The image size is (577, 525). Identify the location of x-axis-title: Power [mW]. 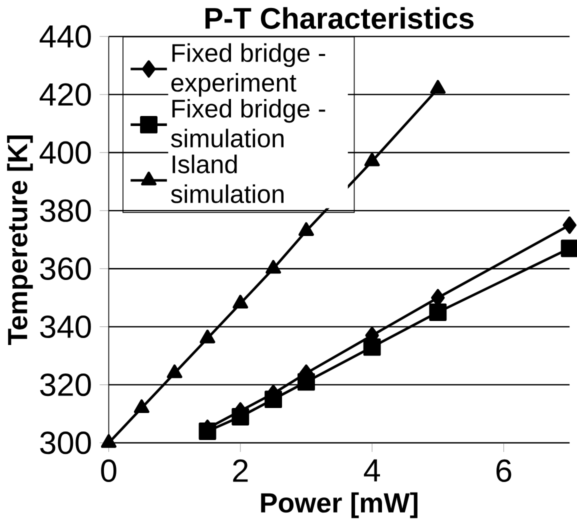
(339, 505).